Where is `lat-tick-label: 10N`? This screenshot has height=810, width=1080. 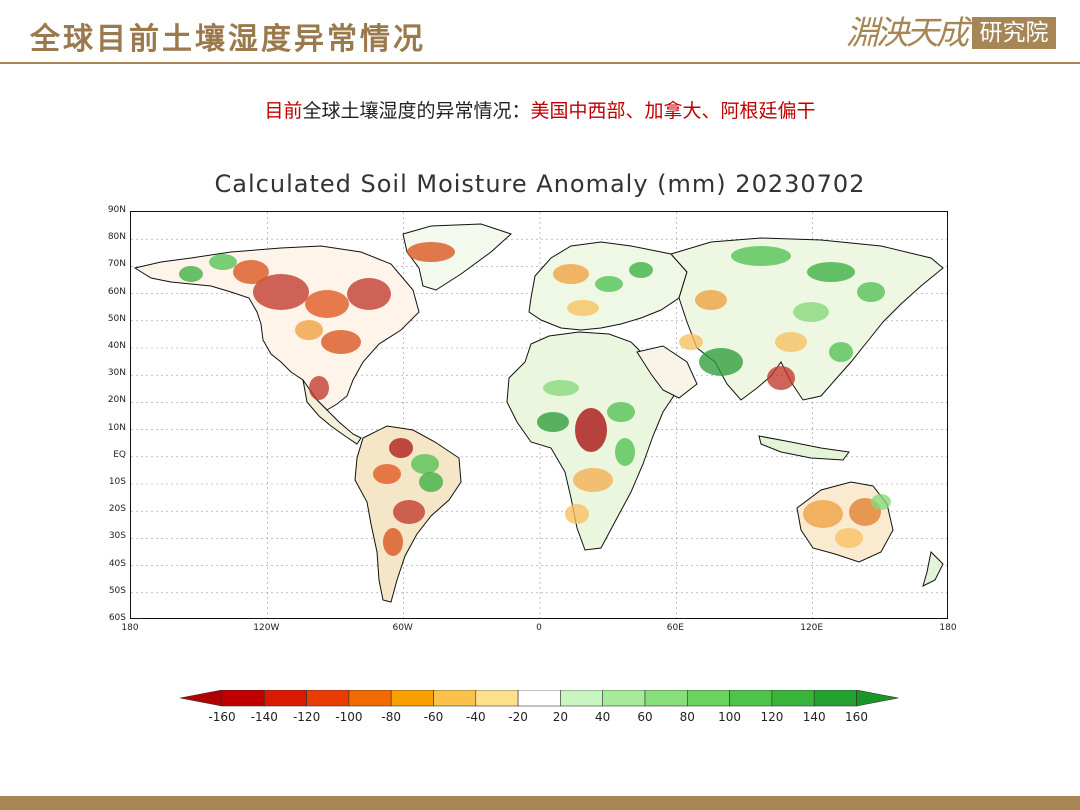 lat-tick-label: 10N is located at coordinates (116, 427).